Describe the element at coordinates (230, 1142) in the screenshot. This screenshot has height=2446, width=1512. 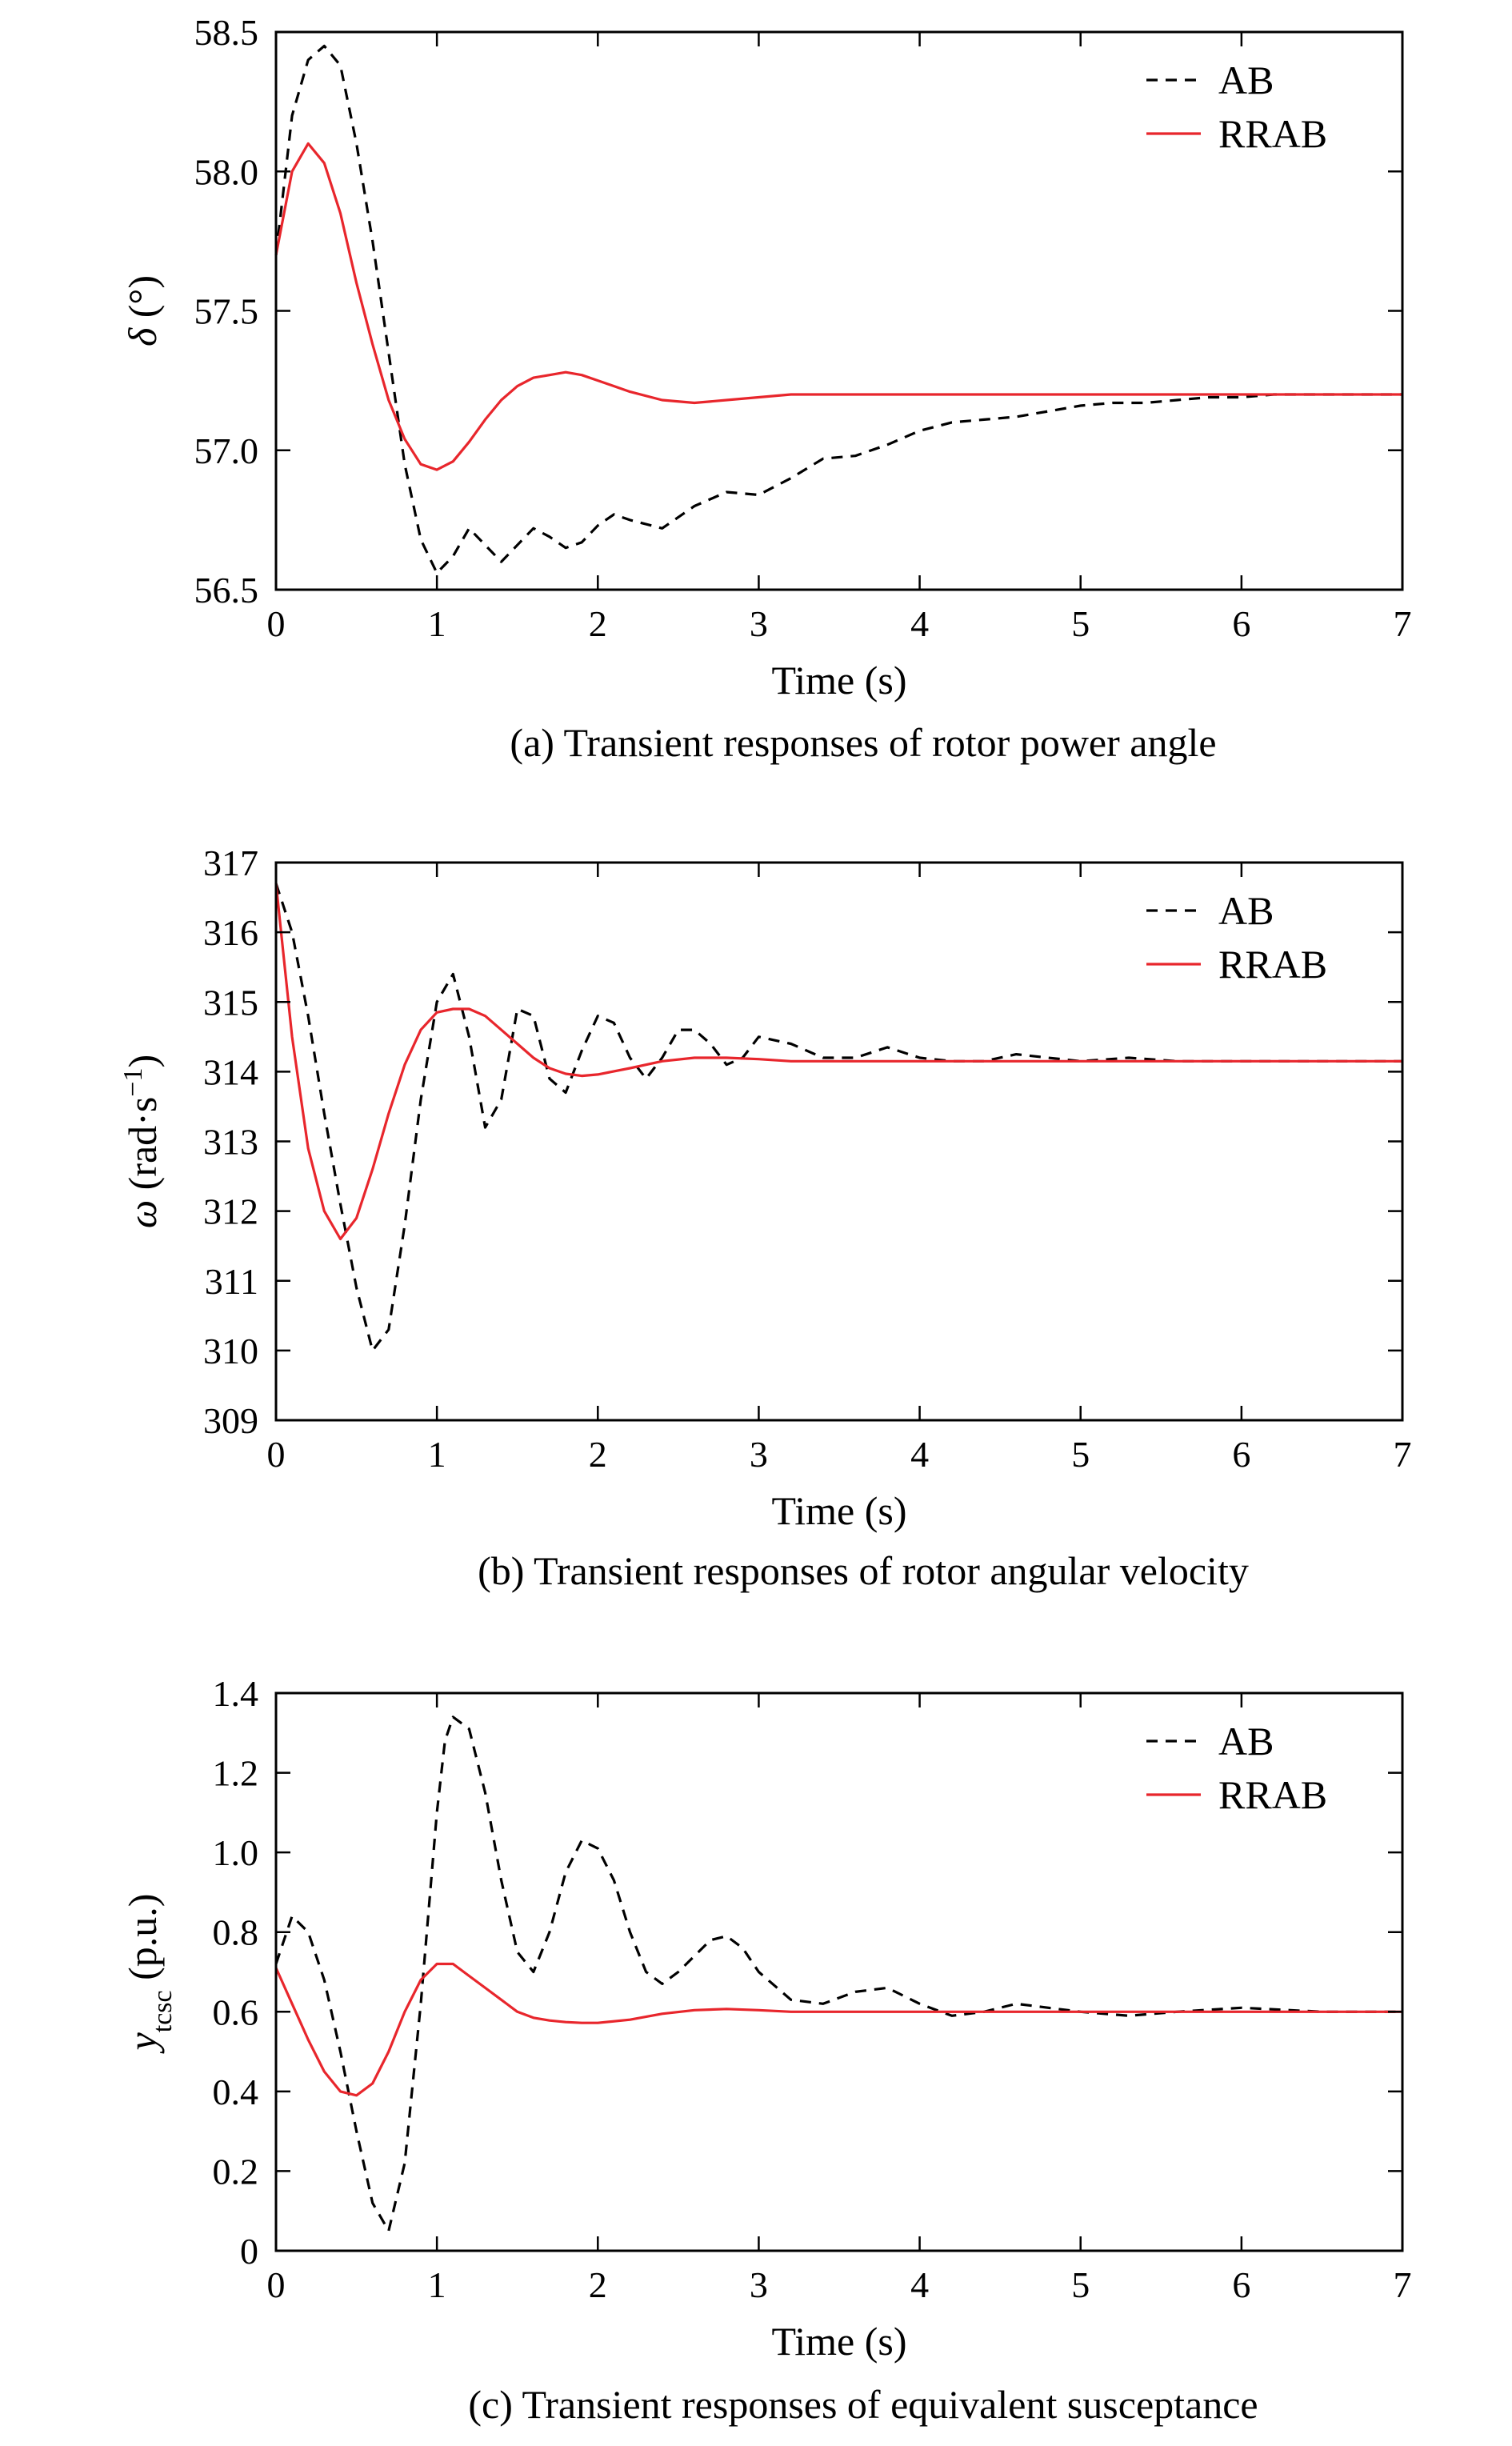
I see `y-tick-label: 313` at that location.